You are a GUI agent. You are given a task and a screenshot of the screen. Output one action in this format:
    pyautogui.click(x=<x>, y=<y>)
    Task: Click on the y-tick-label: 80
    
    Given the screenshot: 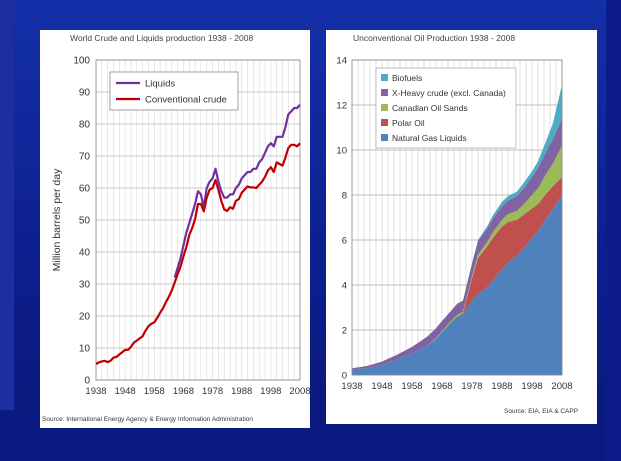 What is the action you would take?
    pyautogui.click(x=85, y=125)
    